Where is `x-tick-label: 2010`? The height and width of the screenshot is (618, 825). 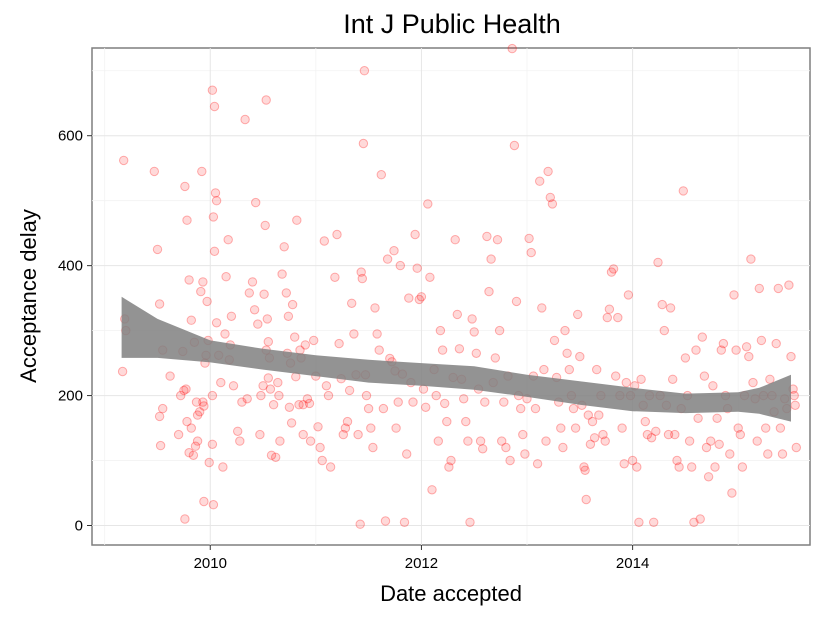 x-tick-label: 2010 is located at coordinates (210, 563).